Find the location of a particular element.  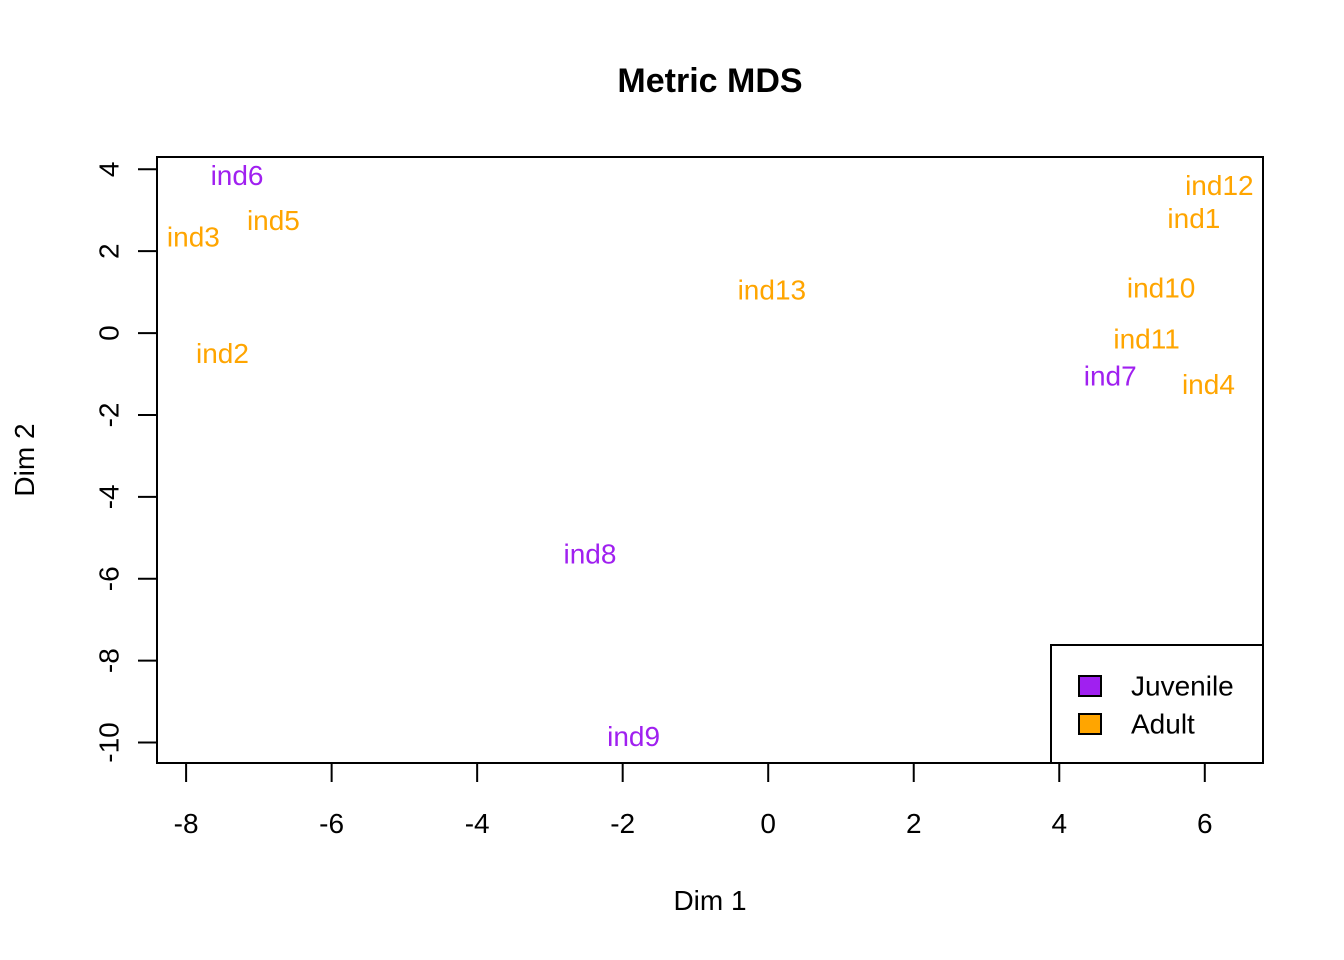

legend-label-adult: Adult is located at coordinates (1163, 724).